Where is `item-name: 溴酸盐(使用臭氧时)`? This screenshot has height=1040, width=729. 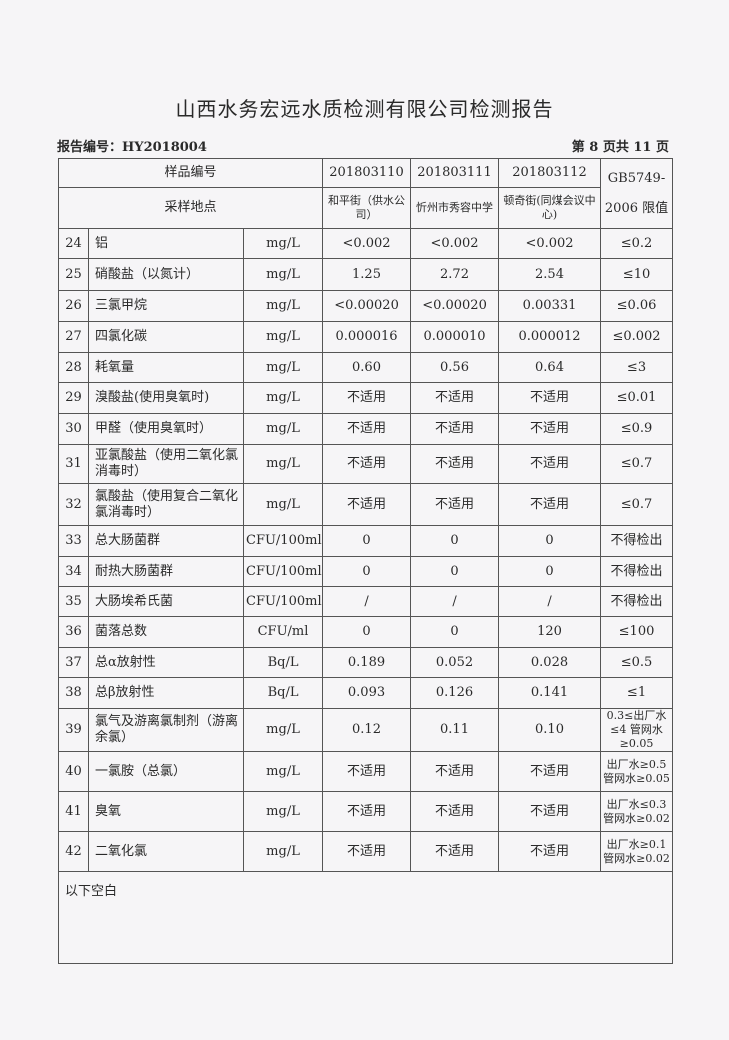 item-name: 溴酸盐(使用臭氧时) is located at coordinates (166, 398).